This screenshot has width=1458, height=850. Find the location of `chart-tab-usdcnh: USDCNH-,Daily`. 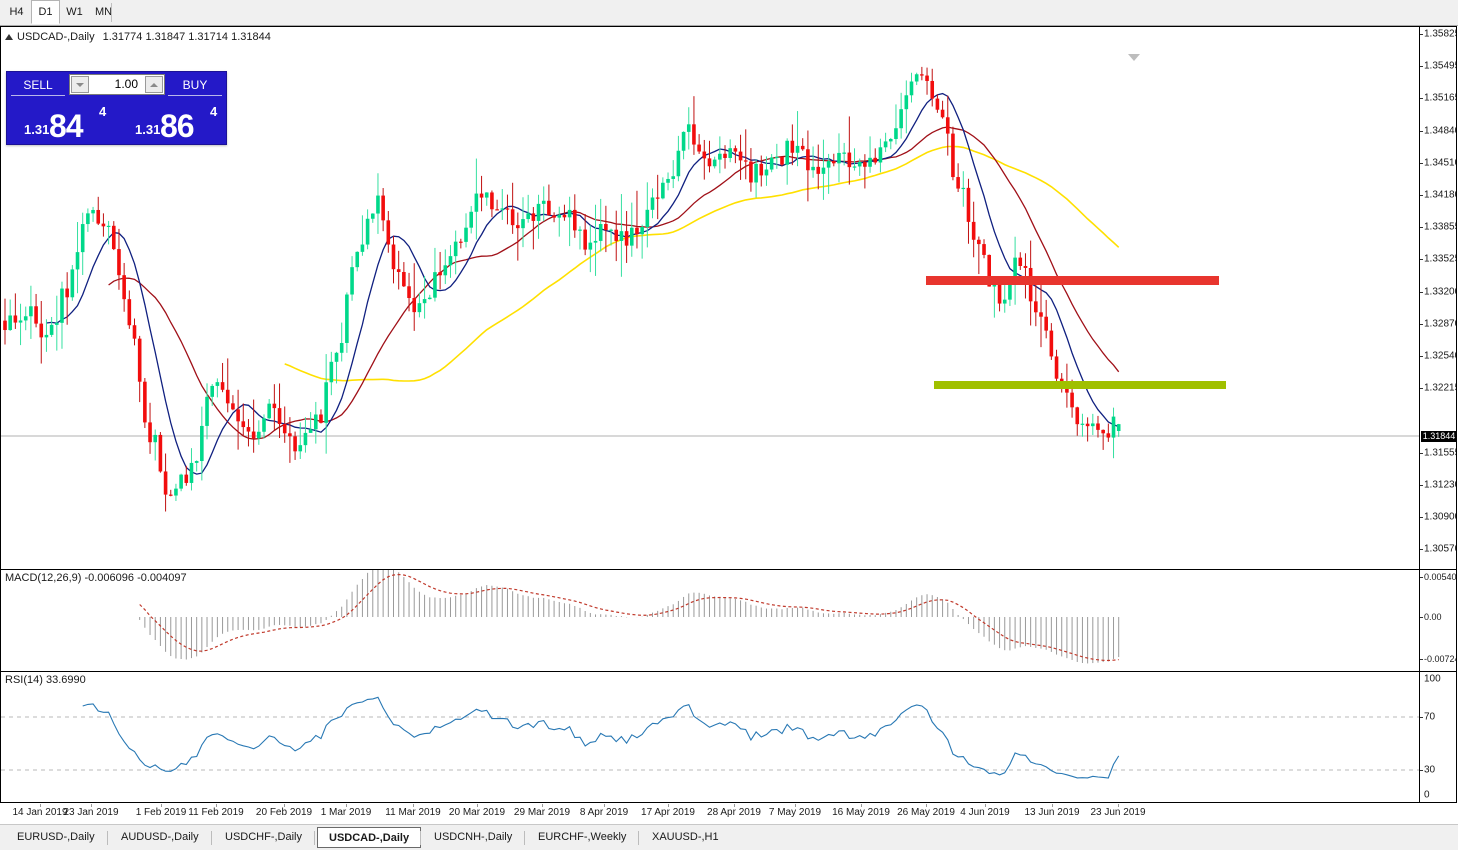

chart-tab-usdcnh: USDCNH-,Daily is located at coordinates (473, 837).